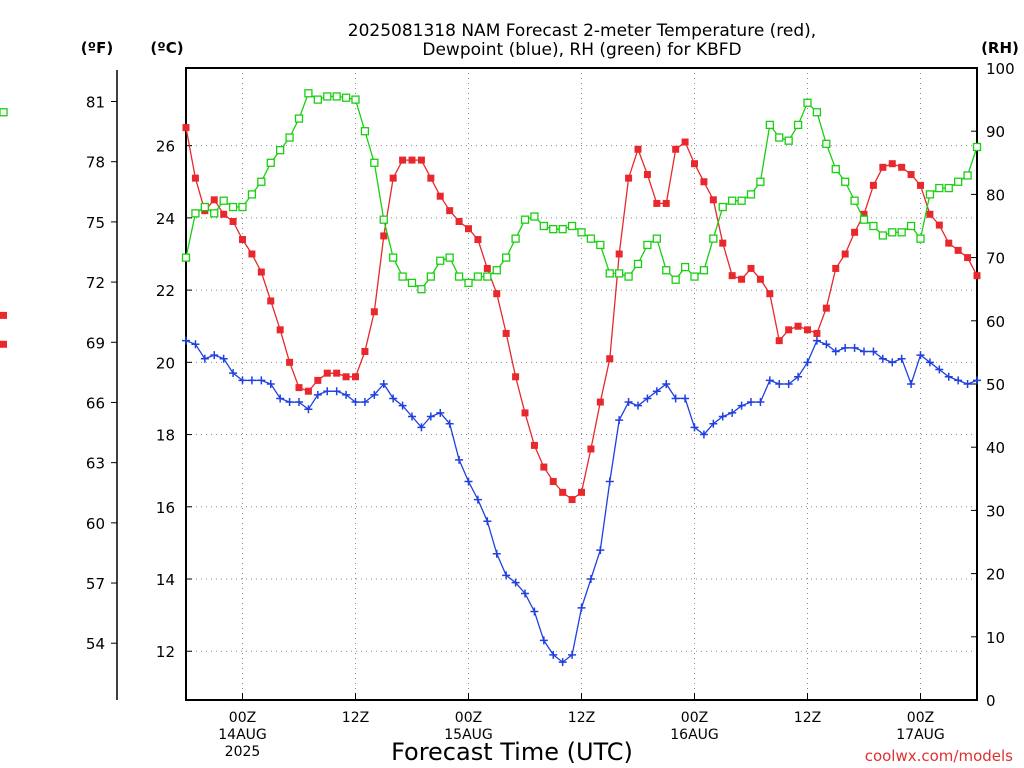 This screenshot has width=1024, height=768. What do you see at coordinates (97, 48) in the screenshot?
I see `fahrenheit-axis-unit-label: (ºF)` at bounding box center [97, 48].